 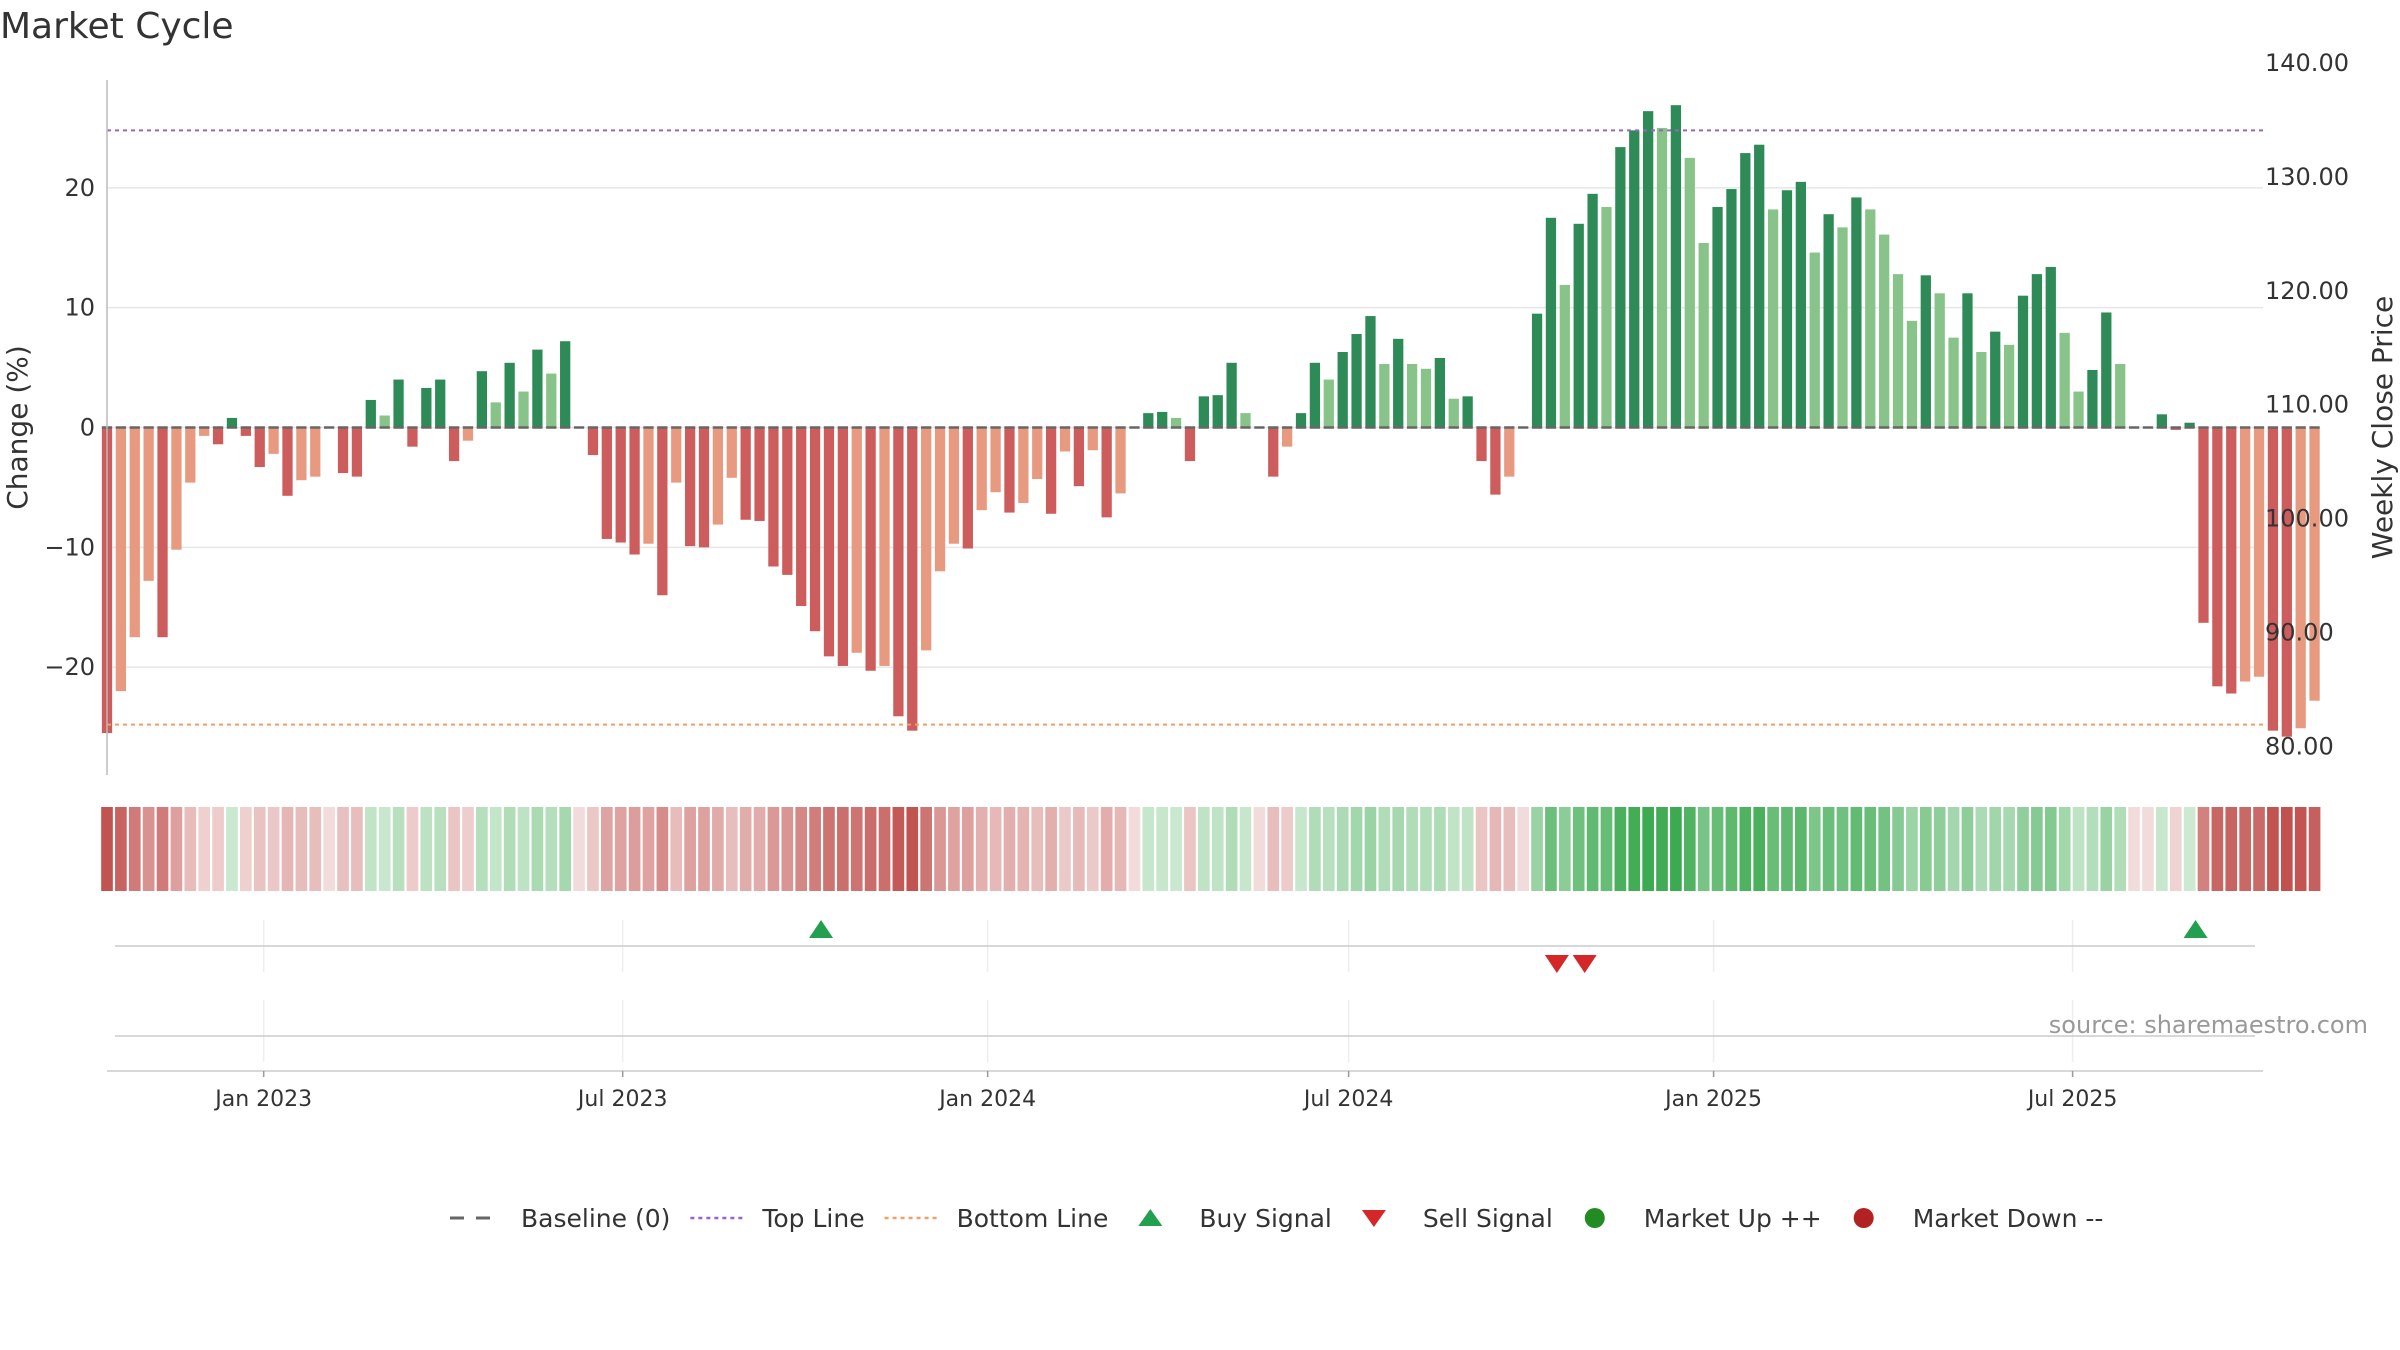 I want to click on legend-item-down: Market Down --, so click(x=1978, y=1218).